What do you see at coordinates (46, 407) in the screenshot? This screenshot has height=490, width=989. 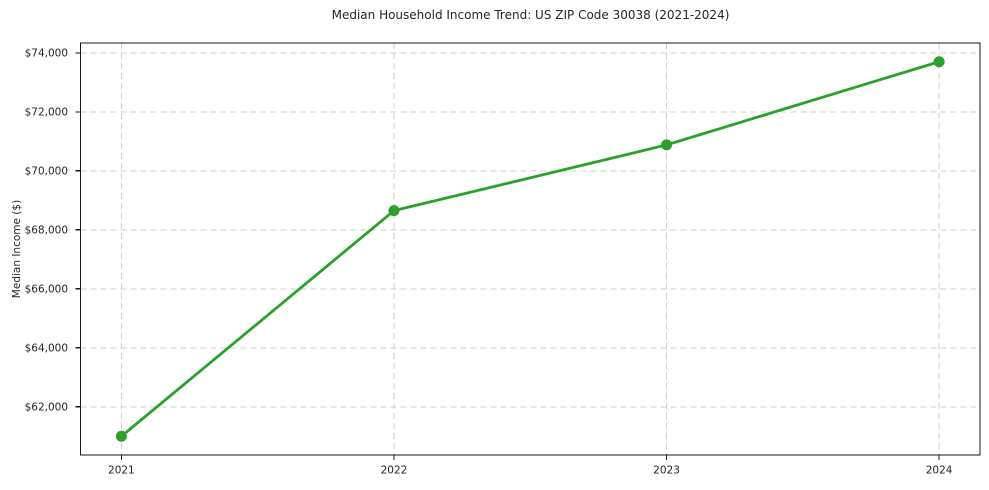 I see `y-tick-label: $62,000` at bounding box center [46, 407].